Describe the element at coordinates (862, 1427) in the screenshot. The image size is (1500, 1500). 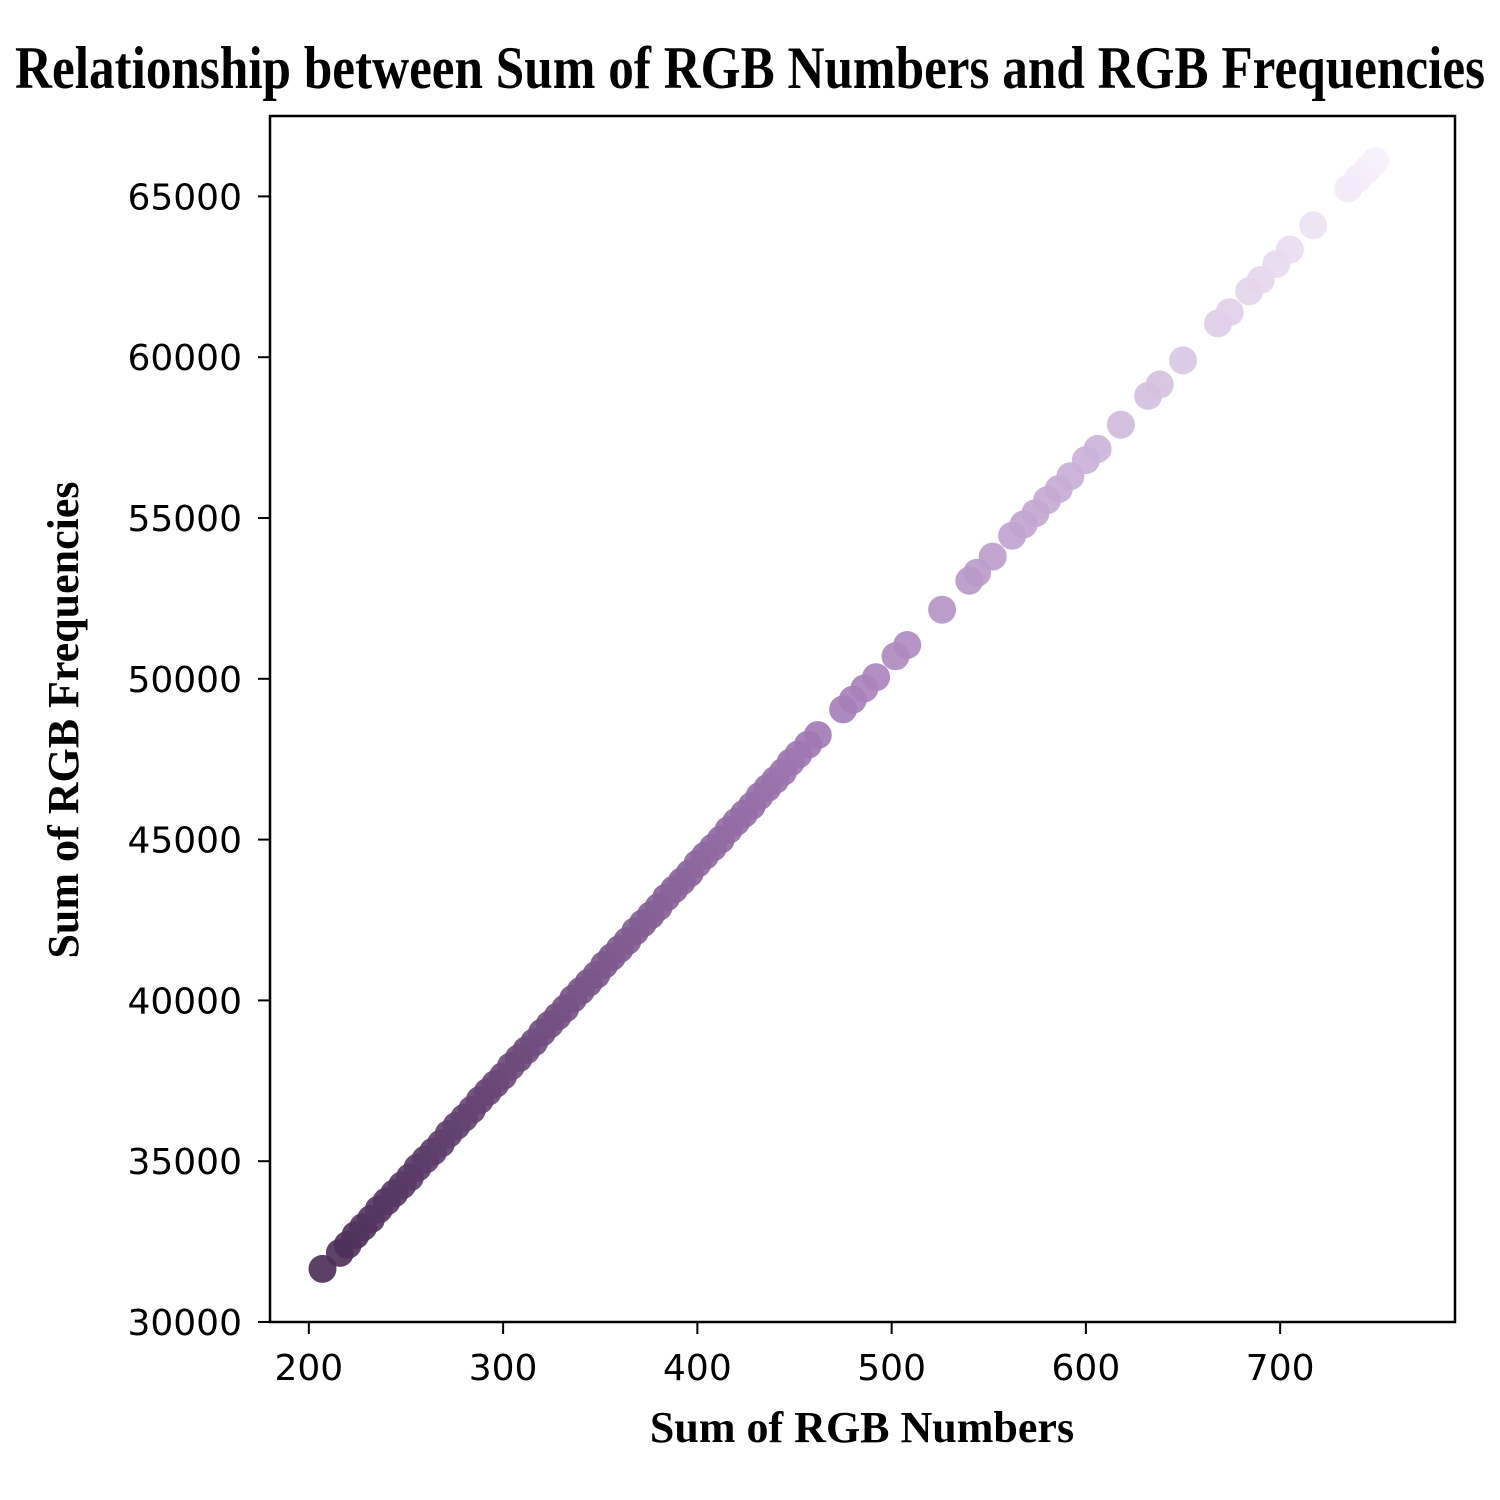
I see `x-axis-label: Sum of RGB Numbers` at that location.